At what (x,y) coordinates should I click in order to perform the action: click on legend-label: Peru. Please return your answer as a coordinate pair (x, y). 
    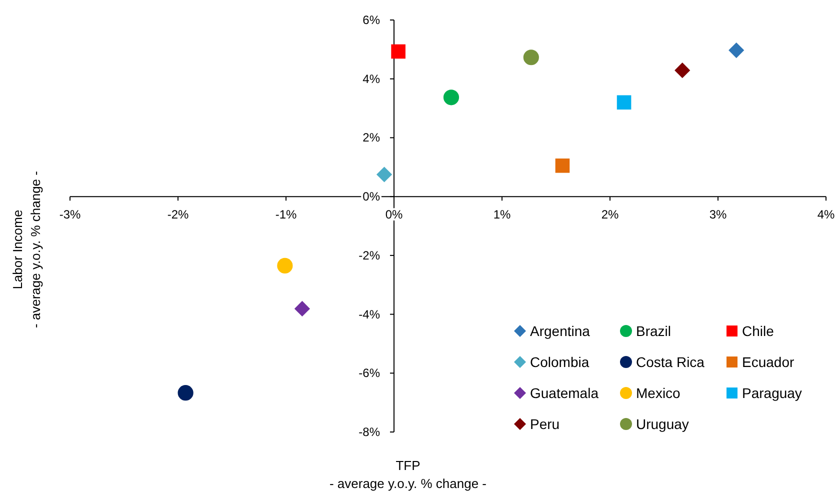
    Looking at the image, I should click on (545, 424).